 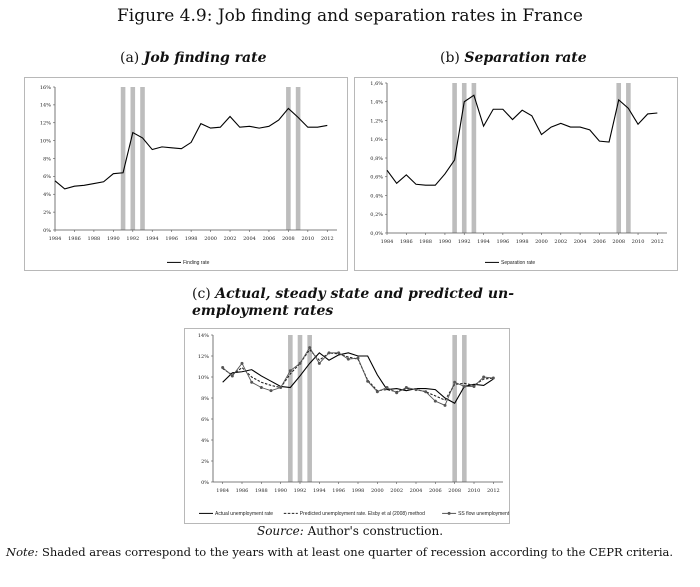 I want to click on chart-c-recession-bar-1992, so click(x=300, y=408).